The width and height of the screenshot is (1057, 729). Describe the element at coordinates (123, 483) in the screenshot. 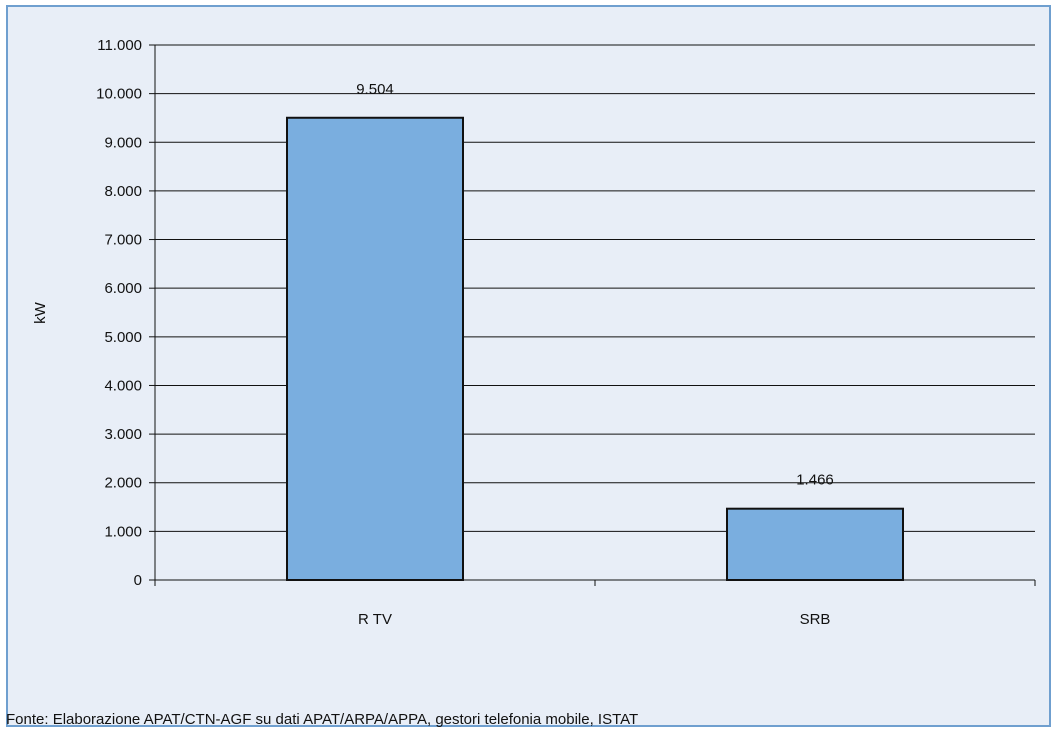

I see `y-tick-label: 2.000` at that location.